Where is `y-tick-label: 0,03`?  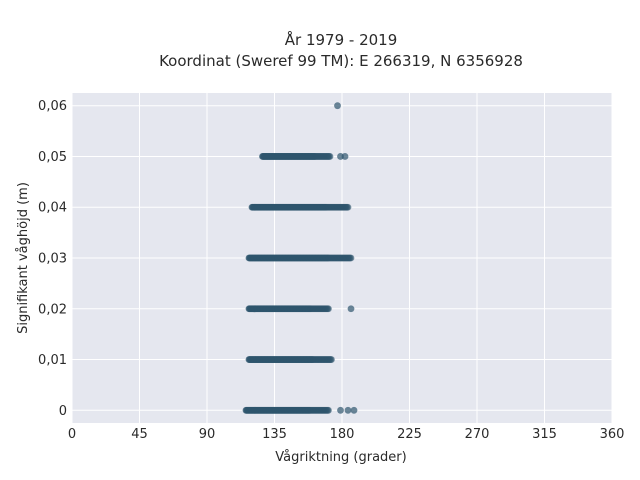 y-tick-label: 0,03 is located at coordinates (52, 259).